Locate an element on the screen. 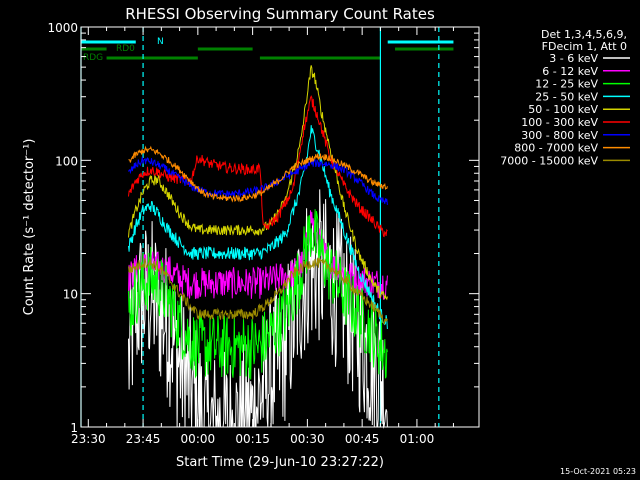 This screenshot has height=480, width=640. legend-label-800-7000-kev: 800 - 7000 keV is located at coordinates (556, 148).